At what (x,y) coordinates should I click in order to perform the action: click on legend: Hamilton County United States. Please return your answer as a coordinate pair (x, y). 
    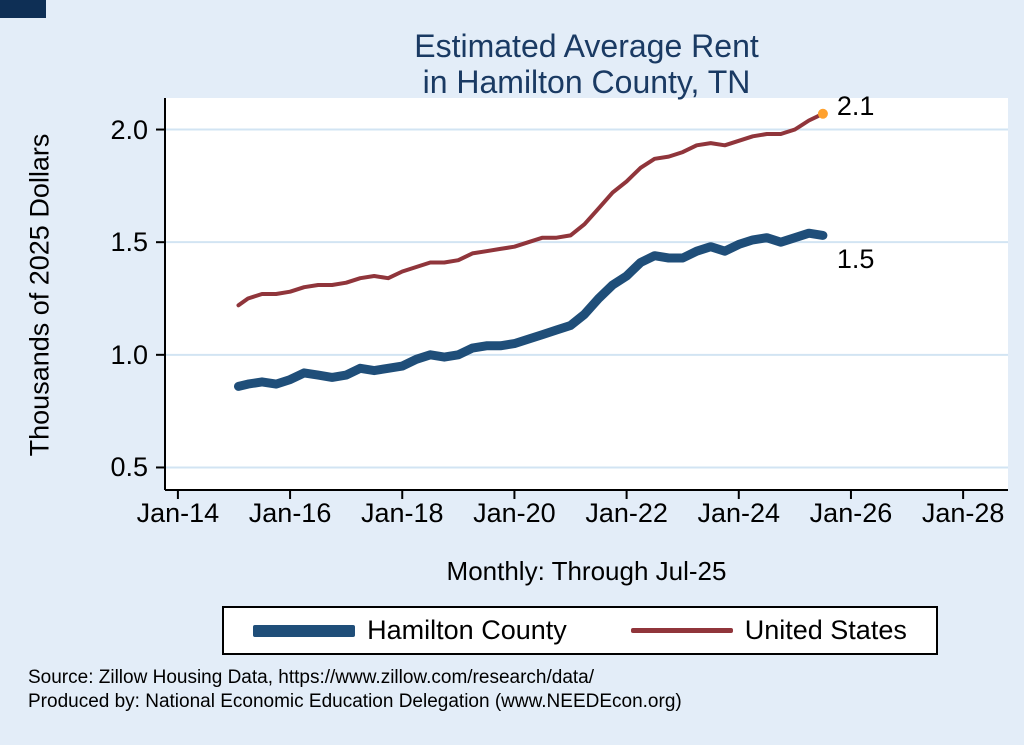
    Looking at the image, I should click on (580, 630).